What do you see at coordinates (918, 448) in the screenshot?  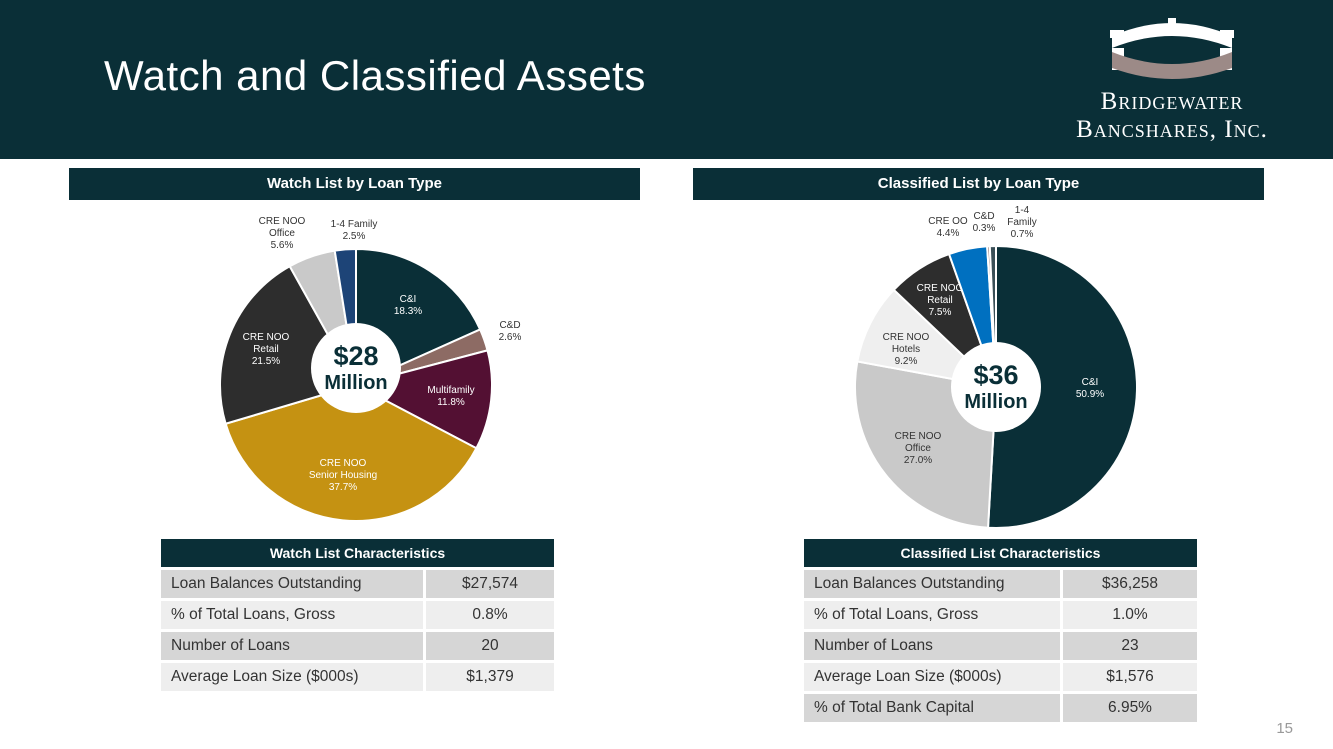 I see `slice-label: CRE NOO Office 27.0%` at bounding box center [918, 448].